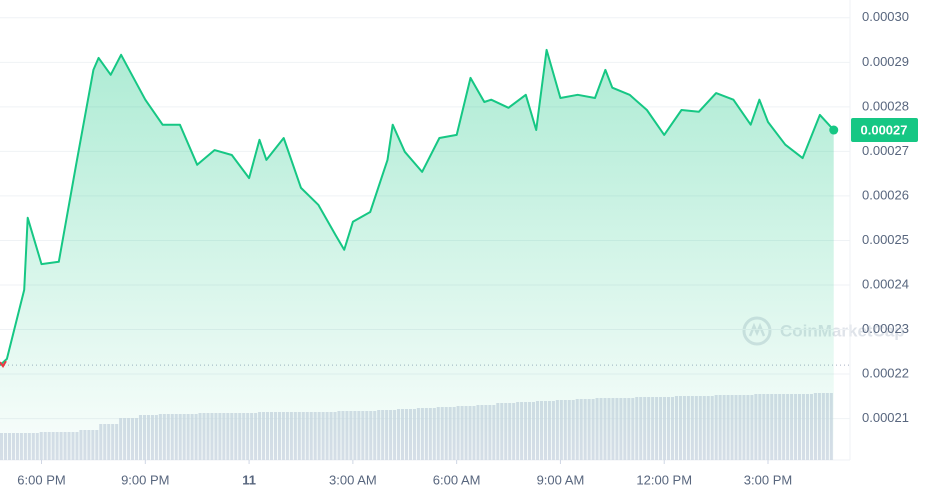 Image resolution: width=928 pixels, height=495 pixels. I want to click on start-marker, so click(3, 364).